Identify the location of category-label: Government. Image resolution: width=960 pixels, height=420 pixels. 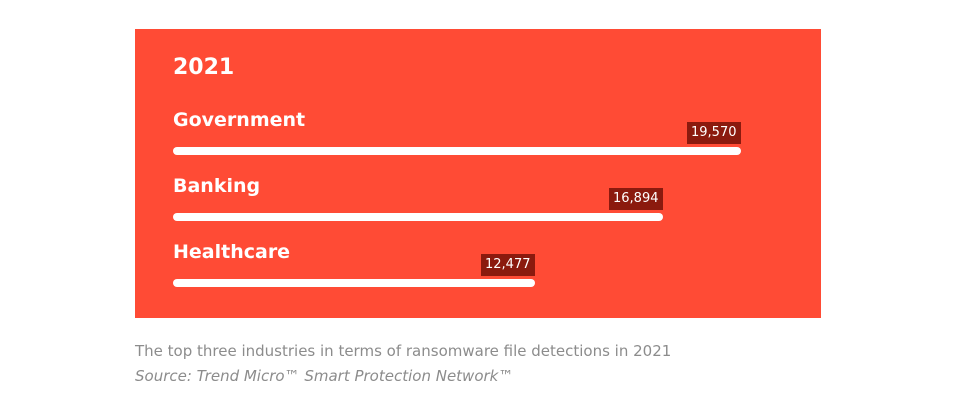
(239, 120).